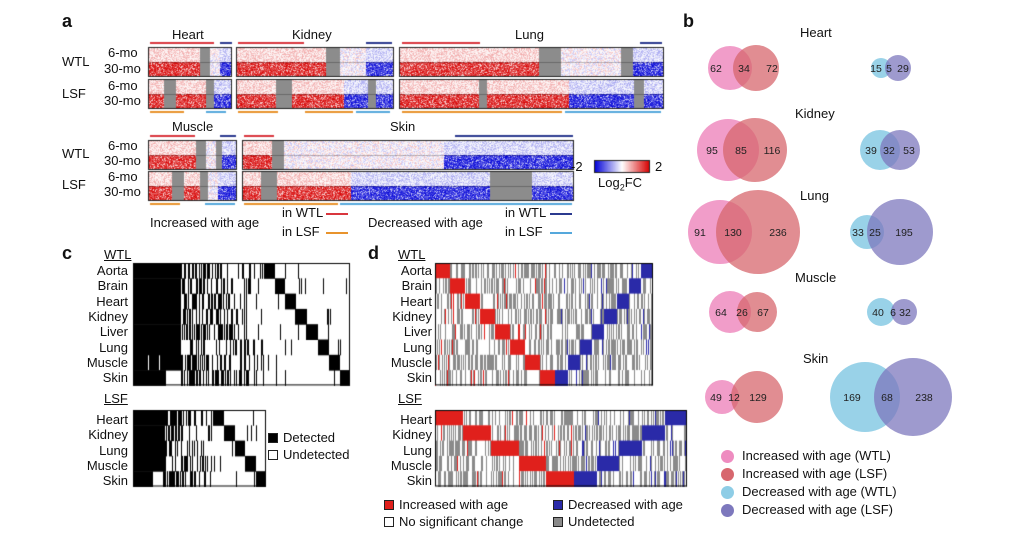 Image resolution: width=1019 pixels, height=536 pixels. I want to click on venn-count-dec-lsf_only: 29, so click(903, 69).